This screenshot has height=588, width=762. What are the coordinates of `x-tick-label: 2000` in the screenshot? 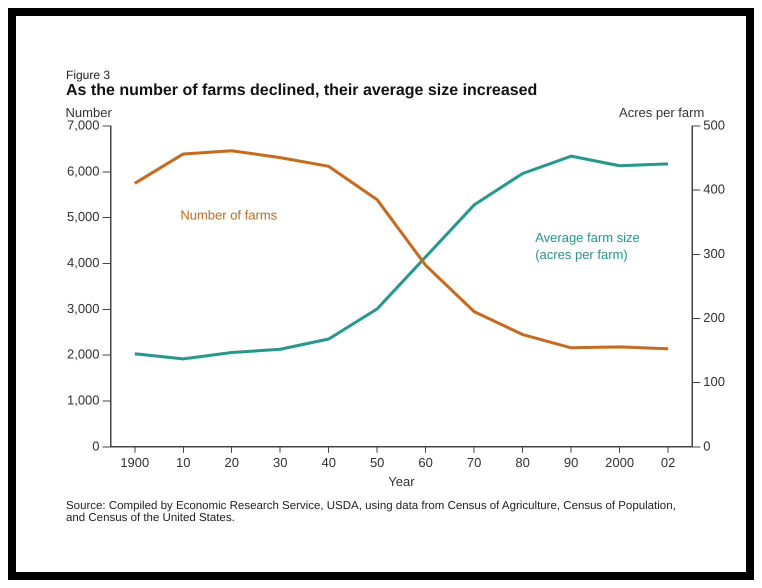 It's located at (619, 462).